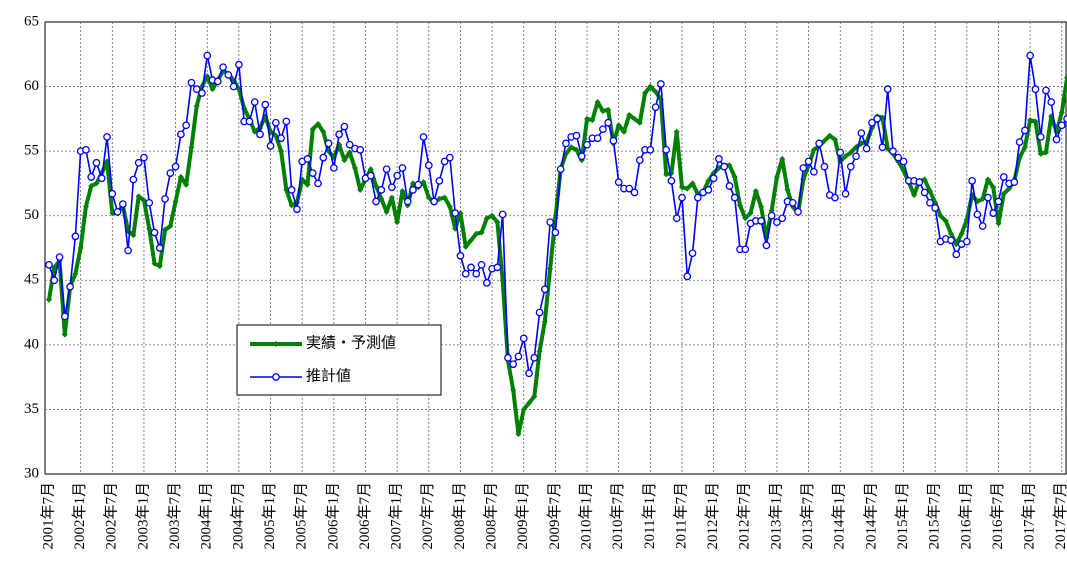 The width and height of the screenshot is (1067, 581). What do you see at coordinates (617, 516) in the screenshot?
I see `x-tick-label: 2010年7月` at bounding box center [617, 516].